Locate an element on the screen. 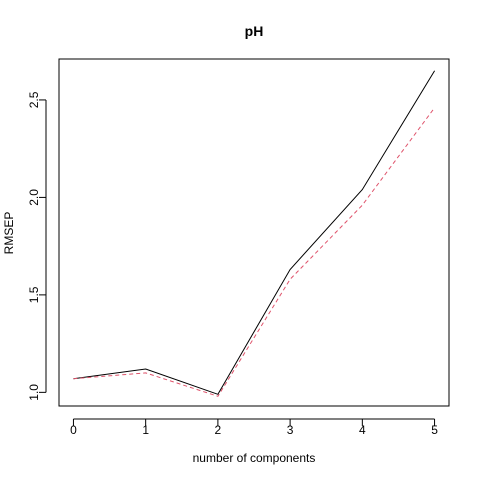 The width and height of the screenshot is (480, 480). y-tick-label: 1.5 is located at coordinates (34, 294).